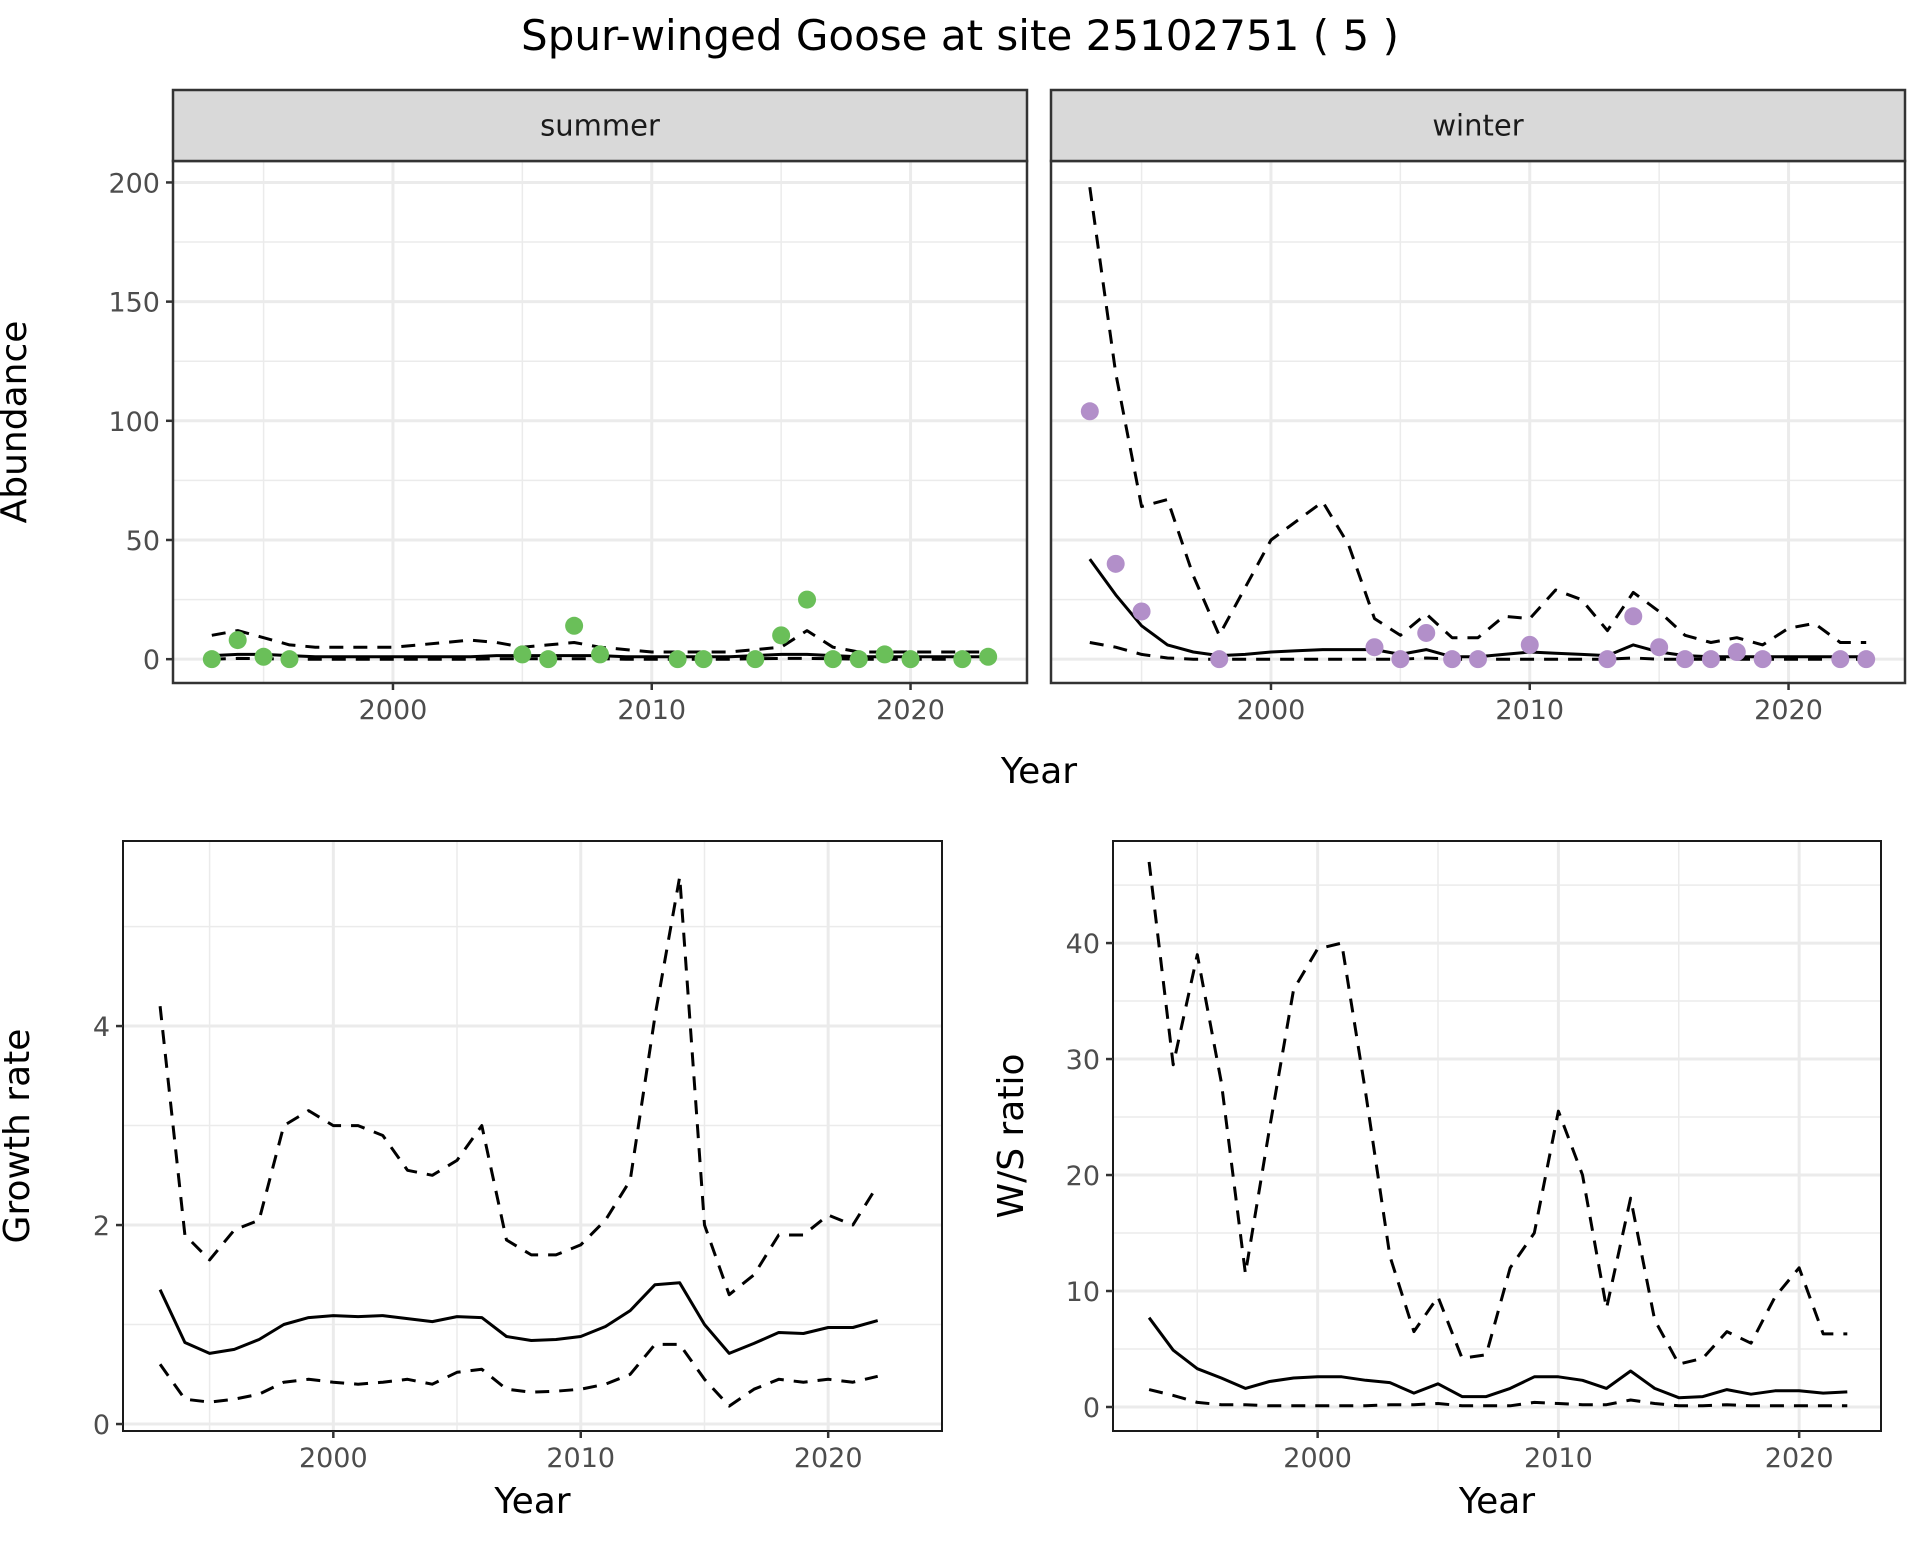 The width and height of the screenshot is (1920, 1560). What do you see at coordinates (1038, 771) in the screenshot?
I see `x-axis-title-facets: Year` at bounding box center [1038, 771].